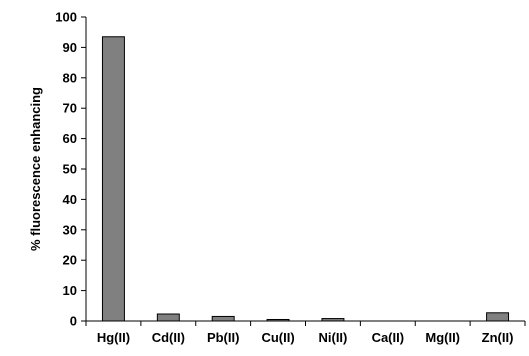 This screenshot has height=356, width=529. Describe the element at coordinates (70, 47) in the screenshot. I see `y-tick-label: 90` at that location.